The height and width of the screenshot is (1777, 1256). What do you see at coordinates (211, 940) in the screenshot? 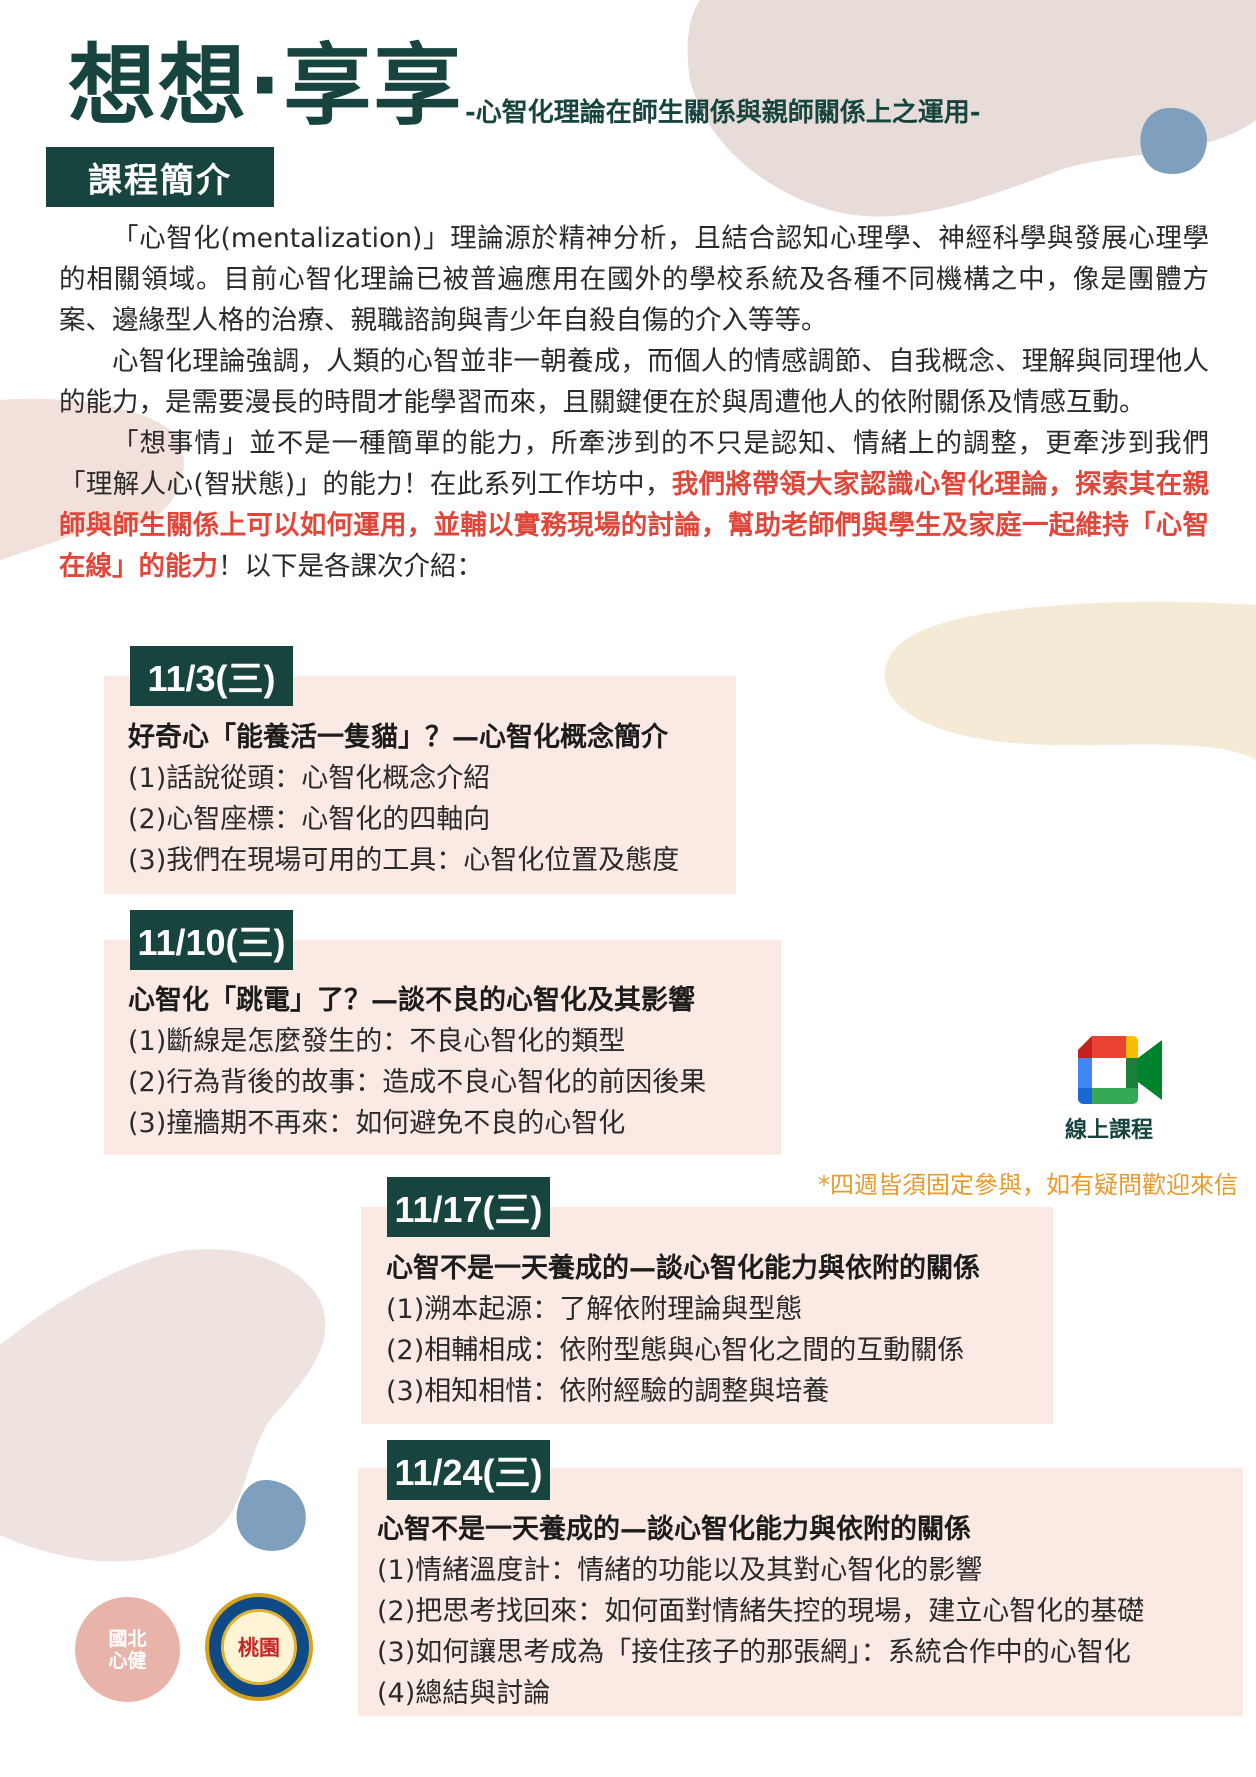
I see `session-date-2: 11/10(三)` at bounding box center [211, 940].